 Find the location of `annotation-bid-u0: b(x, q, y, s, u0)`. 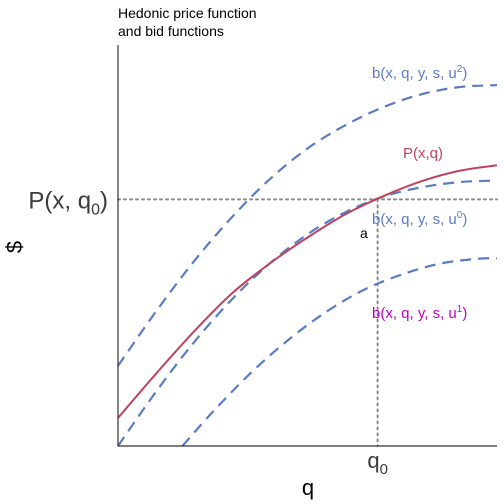

annotation-bid-u0: b(x, q, y, s, u0) is located at coordinates (419, 219).